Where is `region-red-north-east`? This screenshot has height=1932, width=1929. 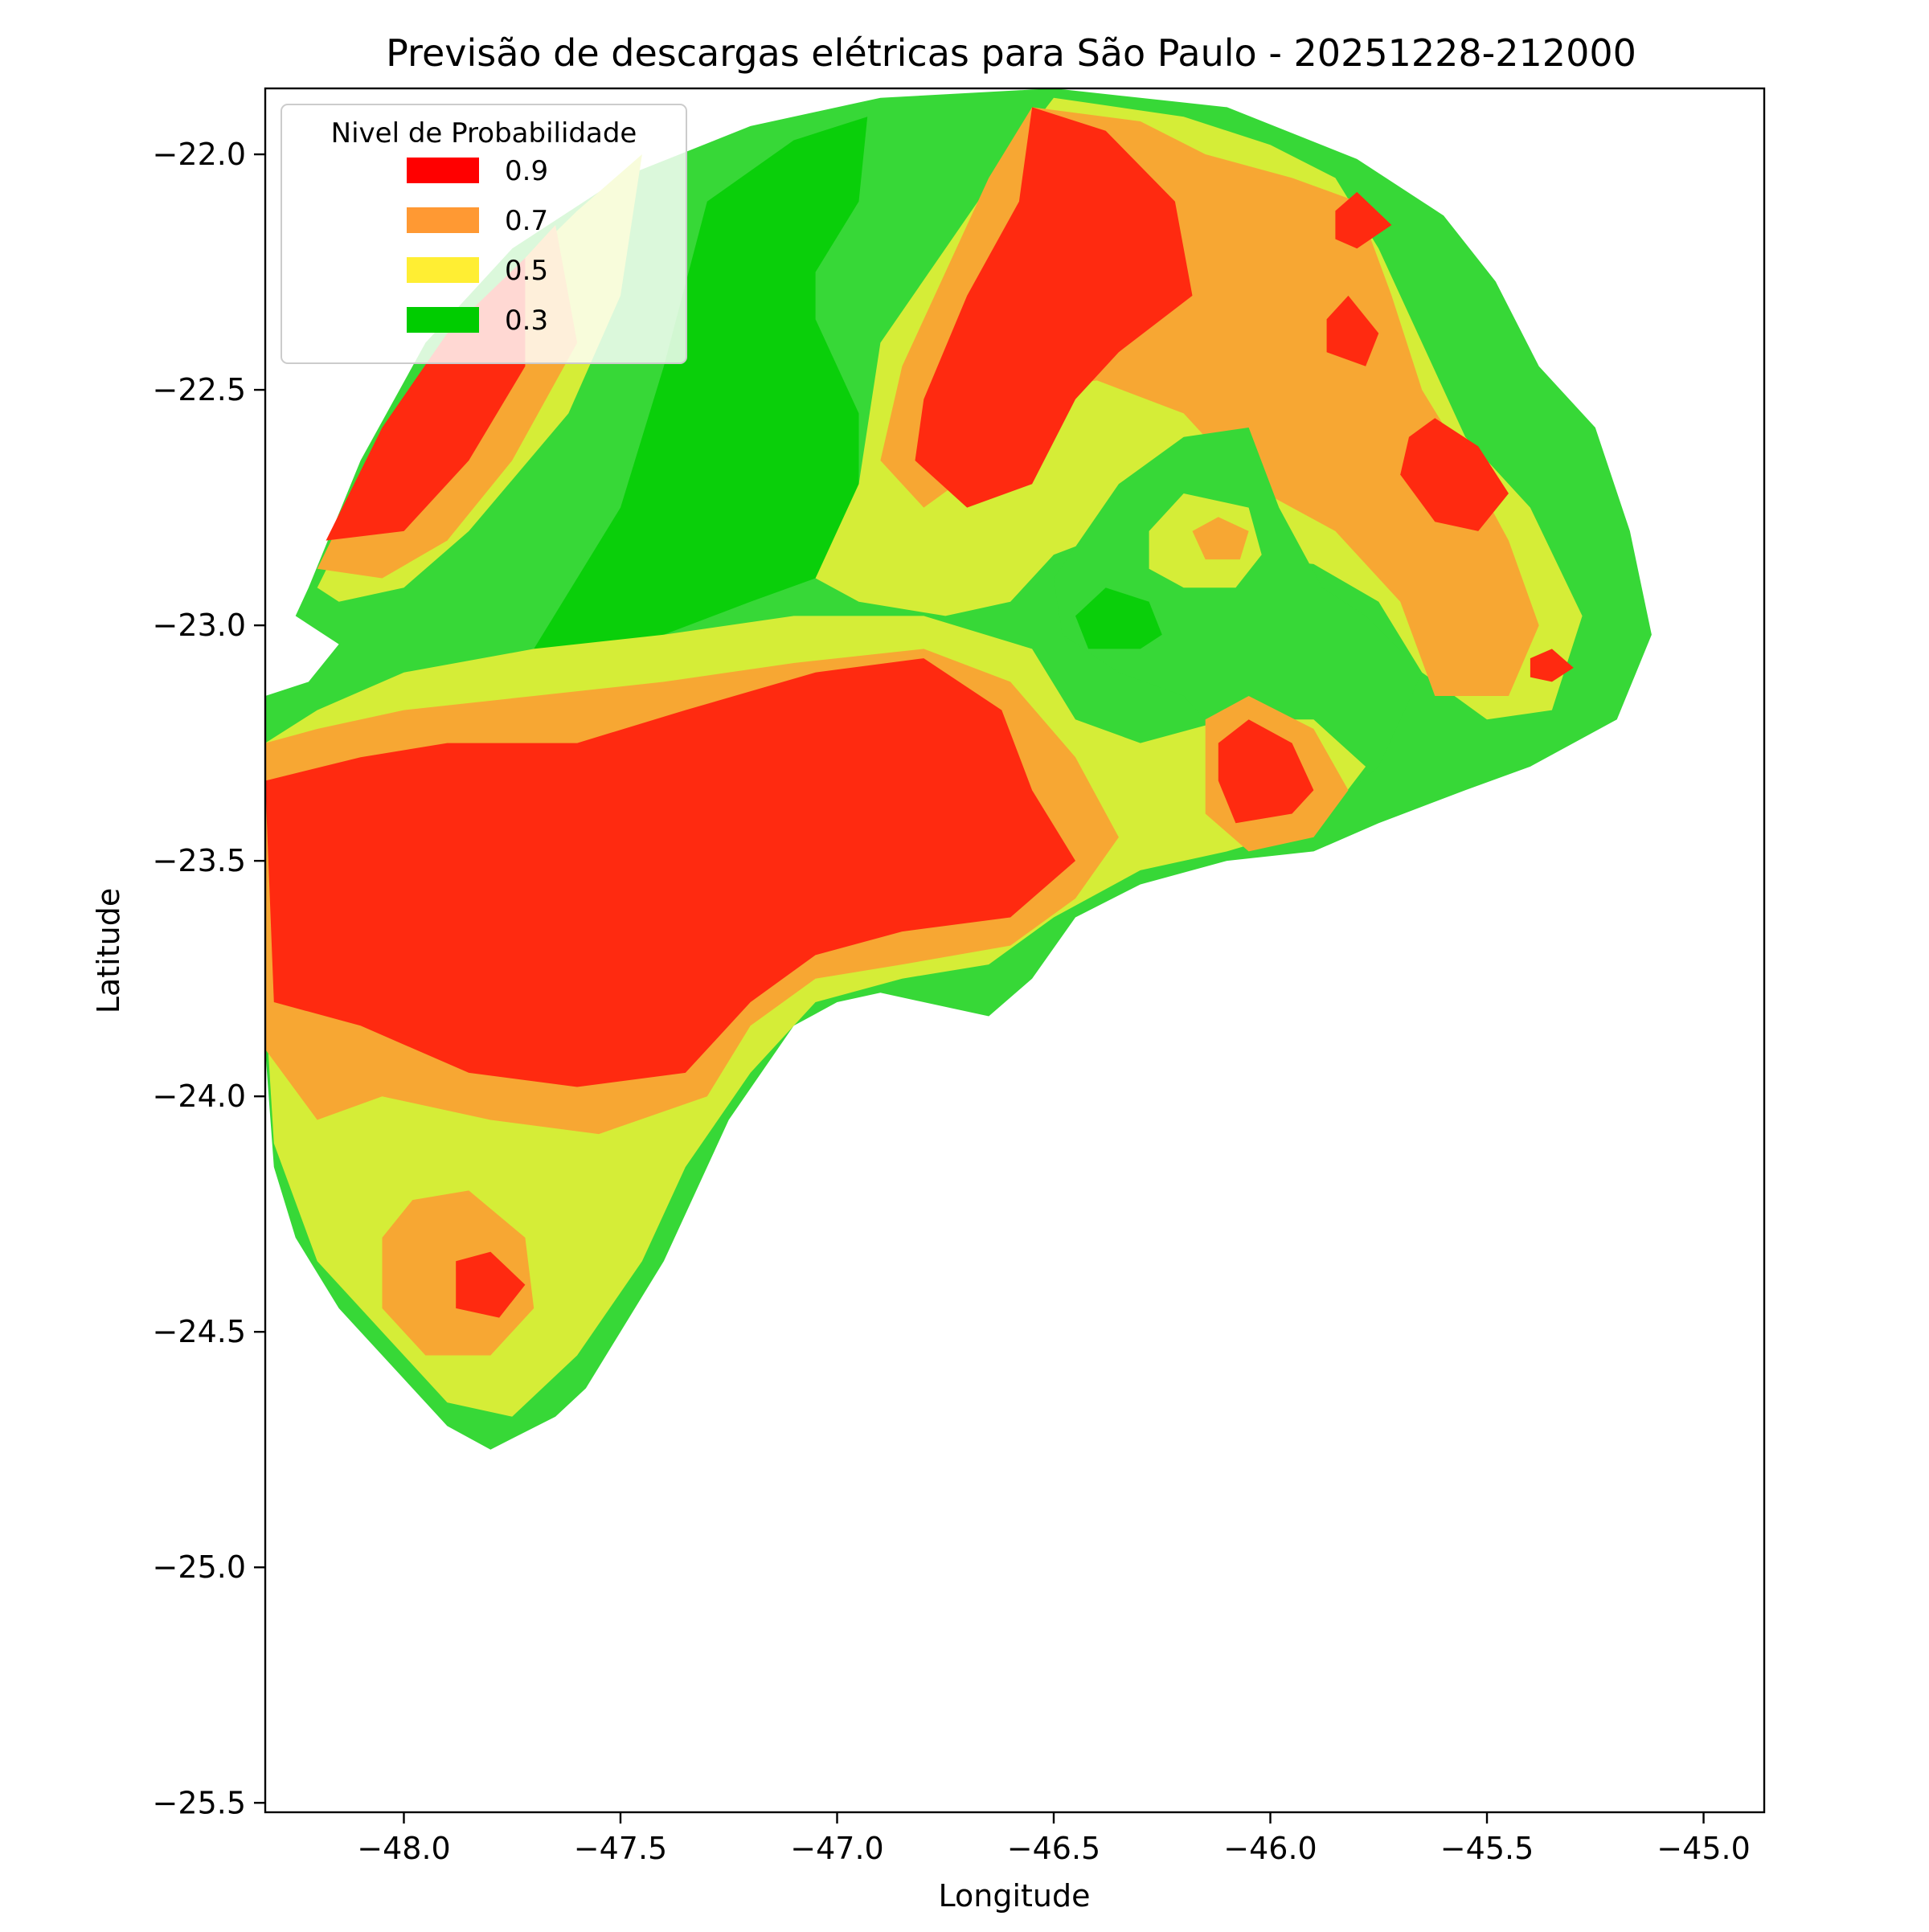 region-red-north-east is located at coordinates (1454, 474).